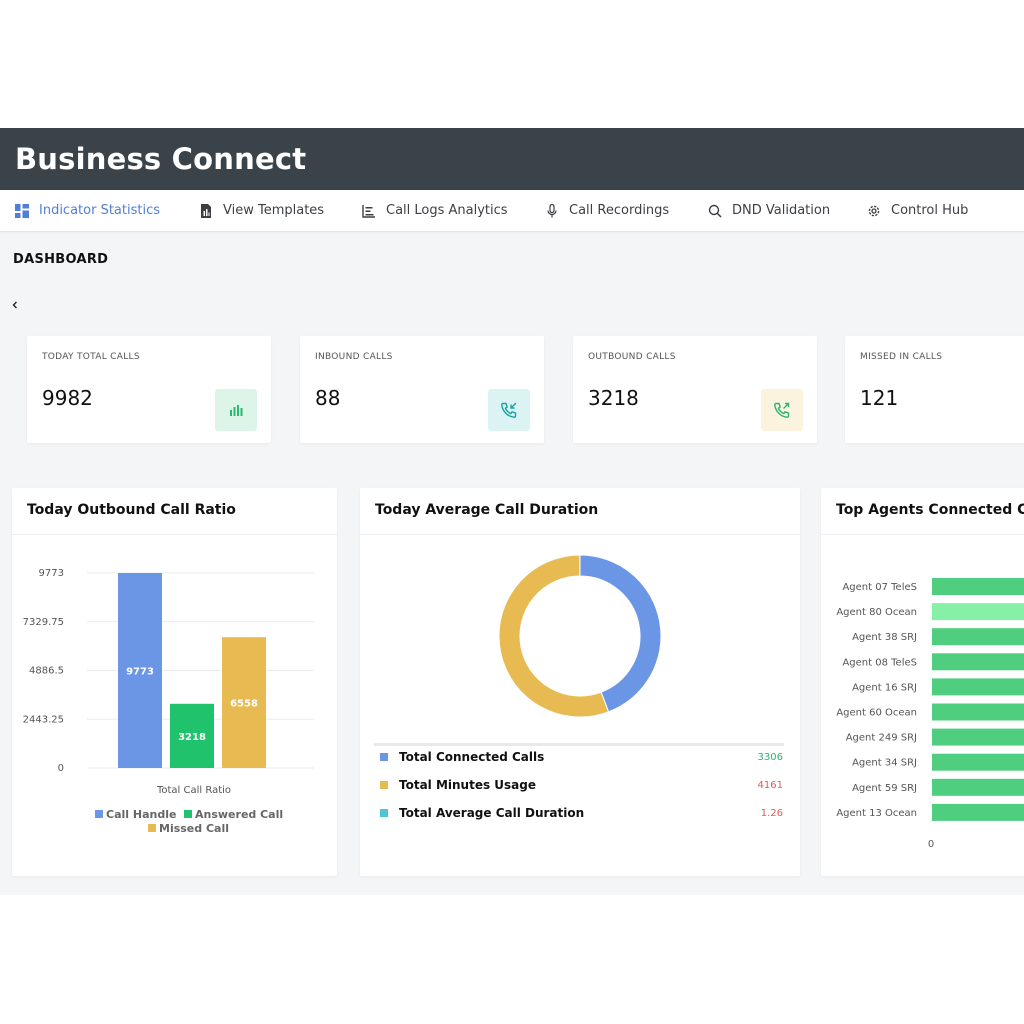  I want to click on legend-item: Answered Call, so click(233, 814).